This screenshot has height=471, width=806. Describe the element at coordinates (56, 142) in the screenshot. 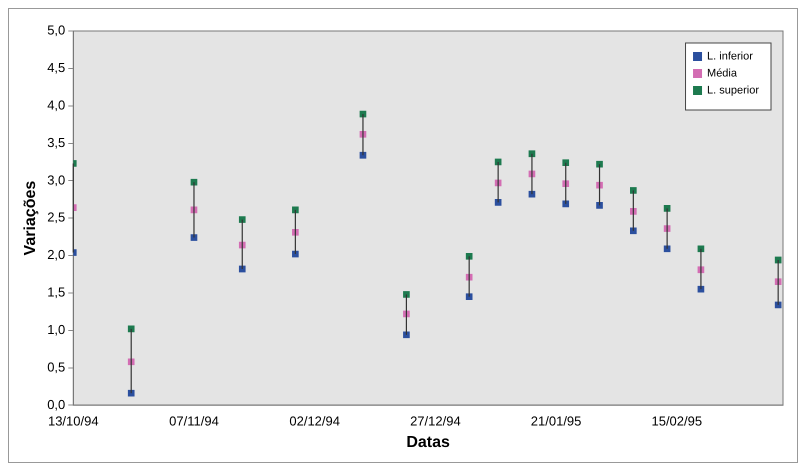

I see `y-tick-label: 3,5` at that location.